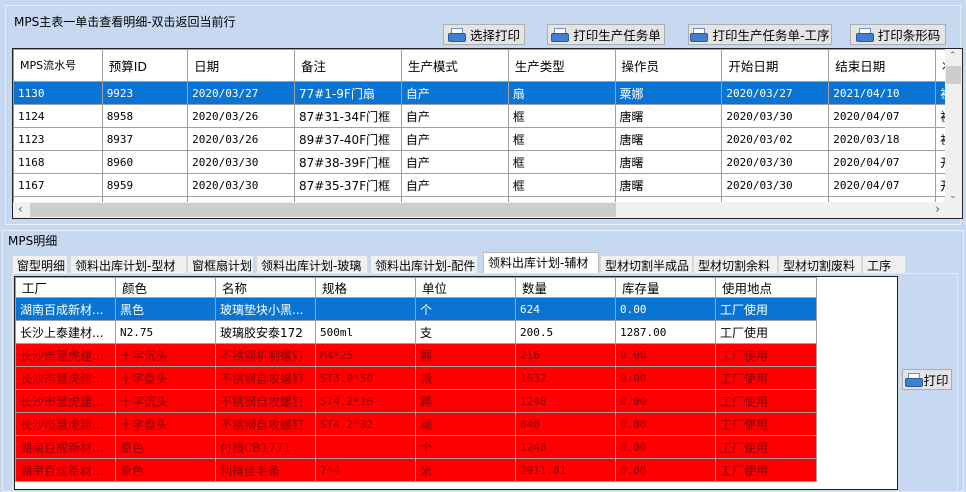 The image size is (966, 492). I want to click on table-row: 湖南百成新材... 黑色 玻璃垫块小黑... 个 624 0.00 工厂使用, so click(416, 309).